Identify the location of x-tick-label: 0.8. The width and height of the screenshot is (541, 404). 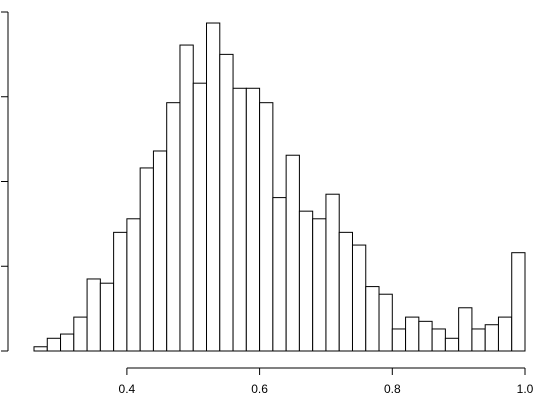
(392, 389).